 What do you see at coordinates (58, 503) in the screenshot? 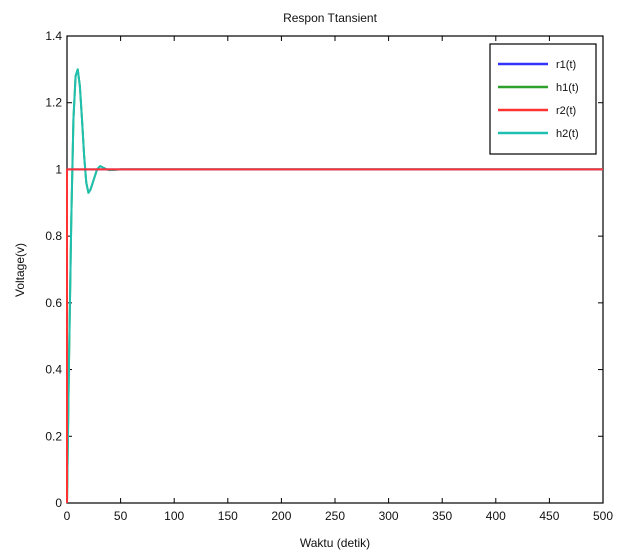
I see `y-tick-label: 0` at bounding box center [58, 503].